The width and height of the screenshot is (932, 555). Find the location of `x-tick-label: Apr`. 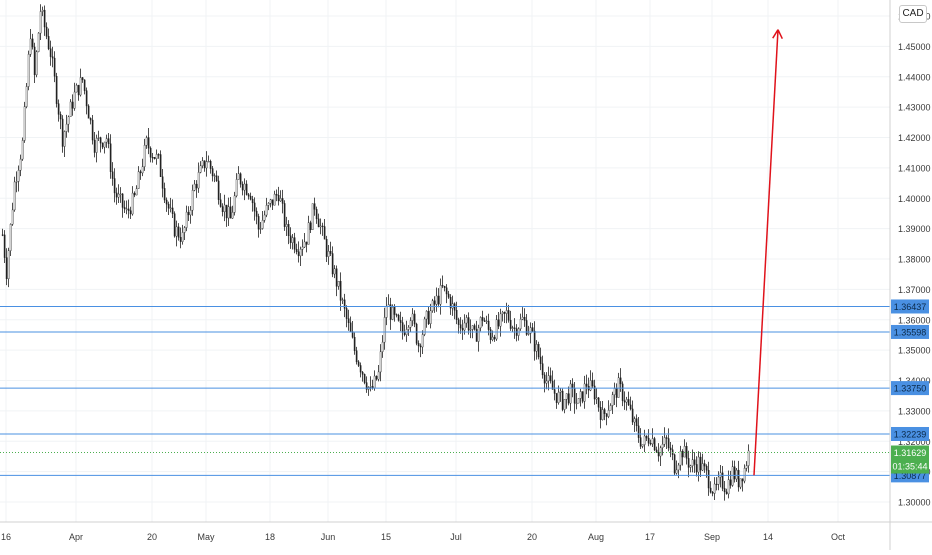

x-tick-label: Apr is located at coordinates (76, 537).